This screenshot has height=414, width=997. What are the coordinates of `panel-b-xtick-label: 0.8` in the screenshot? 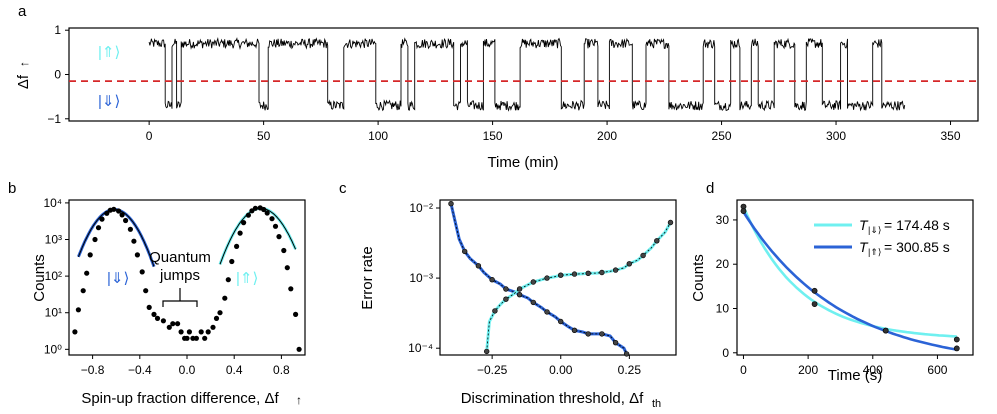 It's located at (281, 370).